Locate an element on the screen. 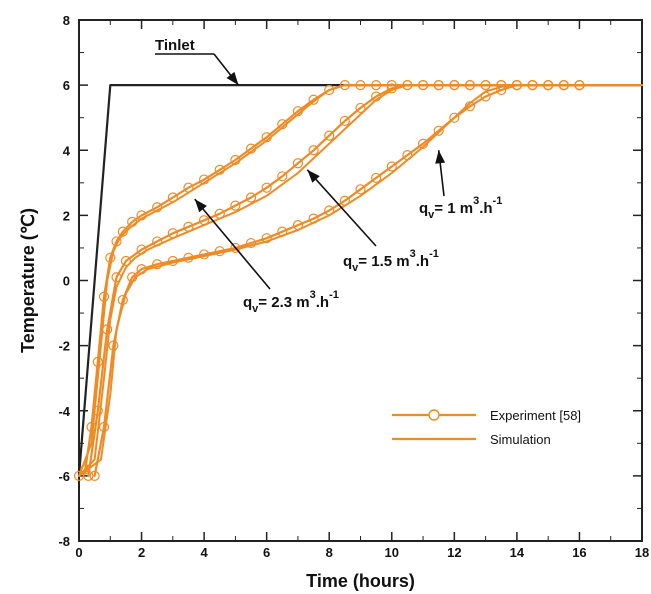 This screenshot has height=594, width=651. flow-annotation-0-part: = 1 m is located at coordinates (453, 208).